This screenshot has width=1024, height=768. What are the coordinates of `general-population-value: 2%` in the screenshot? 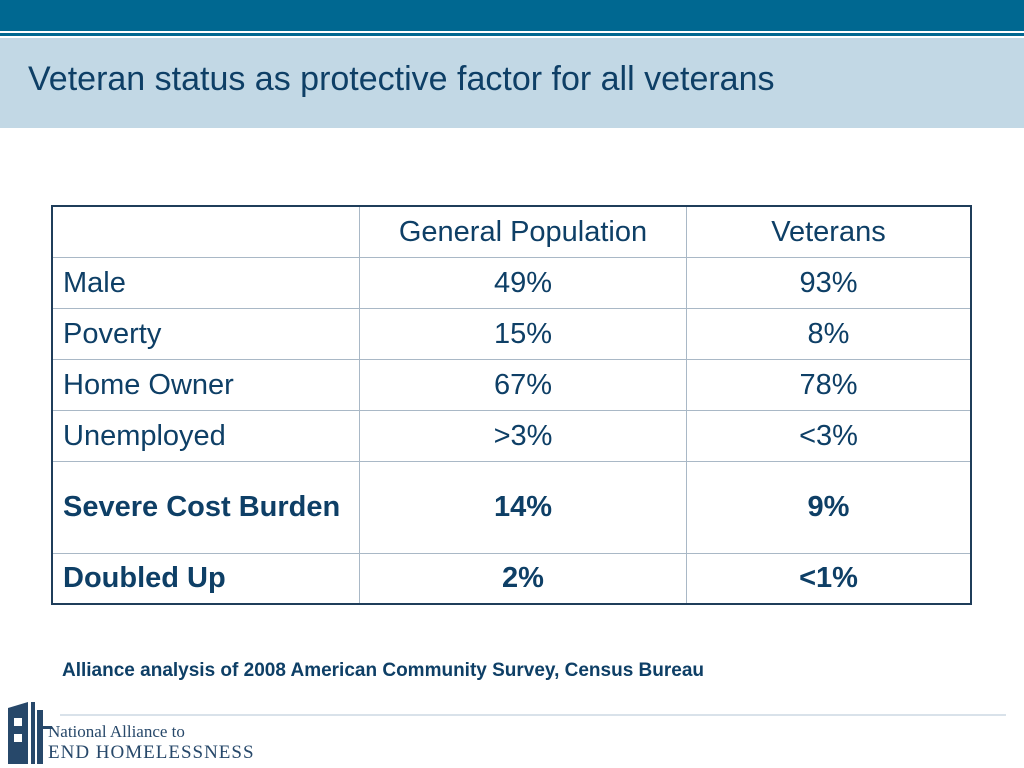 It's located at (523, 578).